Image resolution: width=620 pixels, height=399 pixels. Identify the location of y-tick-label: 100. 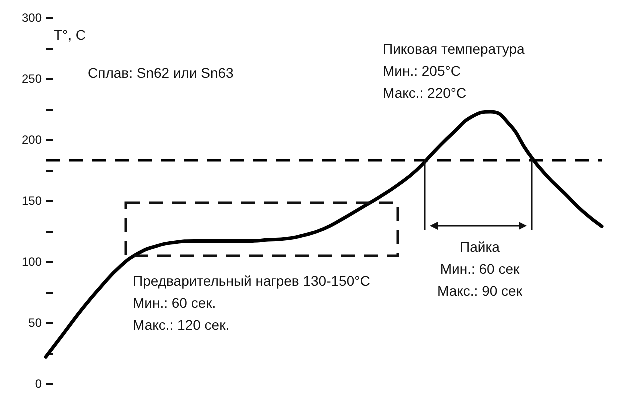
(32, 262).